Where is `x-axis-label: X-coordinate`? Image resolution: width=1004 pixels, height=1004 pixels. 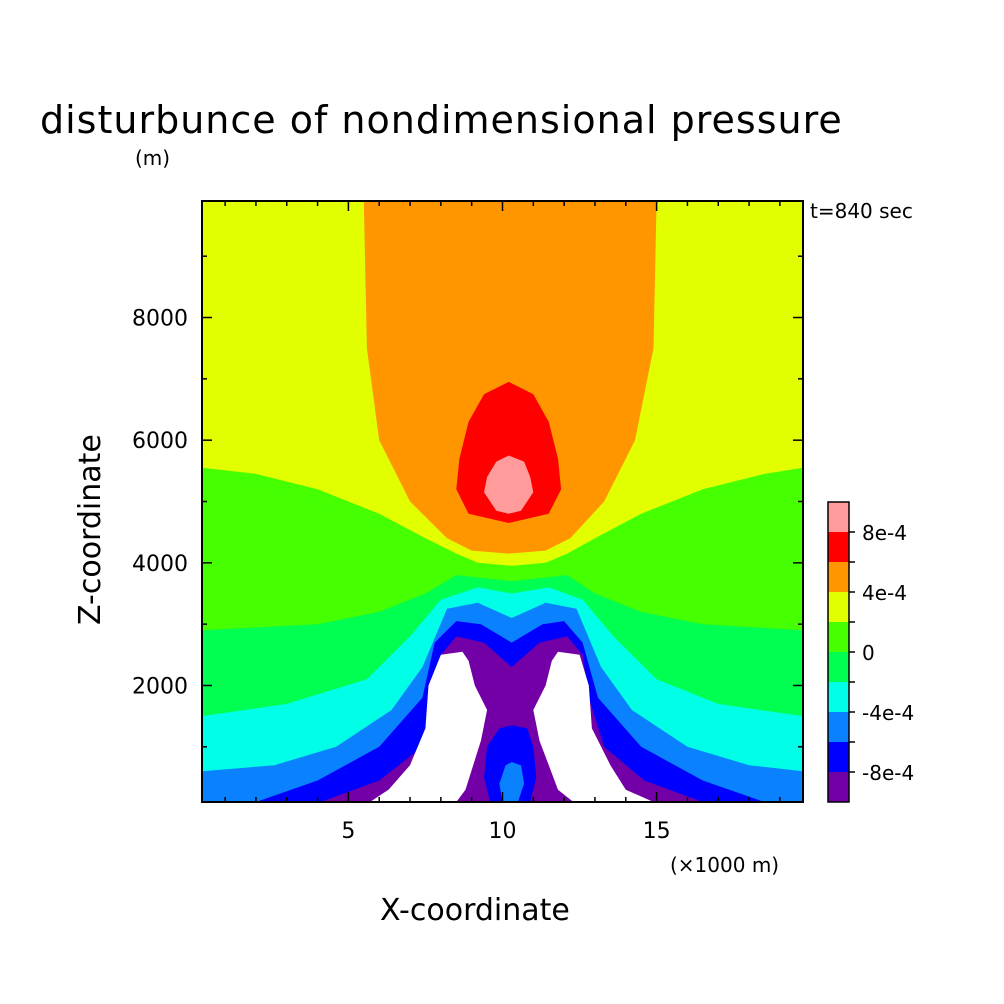 x-axis-label: X-coordinate is located at coordinates (475, 910).